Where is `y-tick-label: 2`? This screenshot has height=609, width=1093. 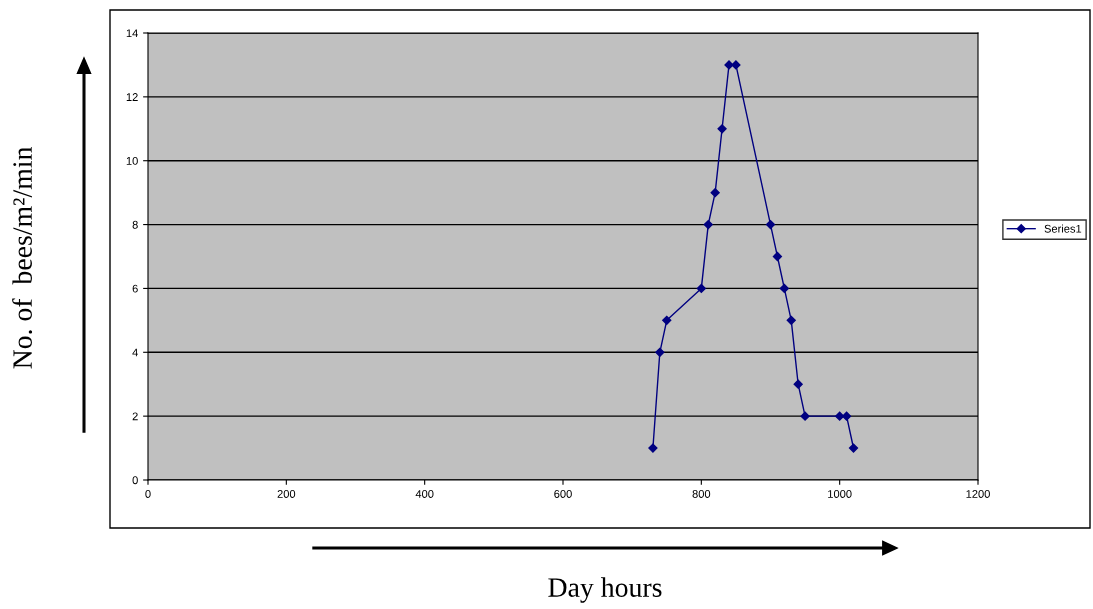 y-tick-label: 2 is located at coordinates (135, 416).